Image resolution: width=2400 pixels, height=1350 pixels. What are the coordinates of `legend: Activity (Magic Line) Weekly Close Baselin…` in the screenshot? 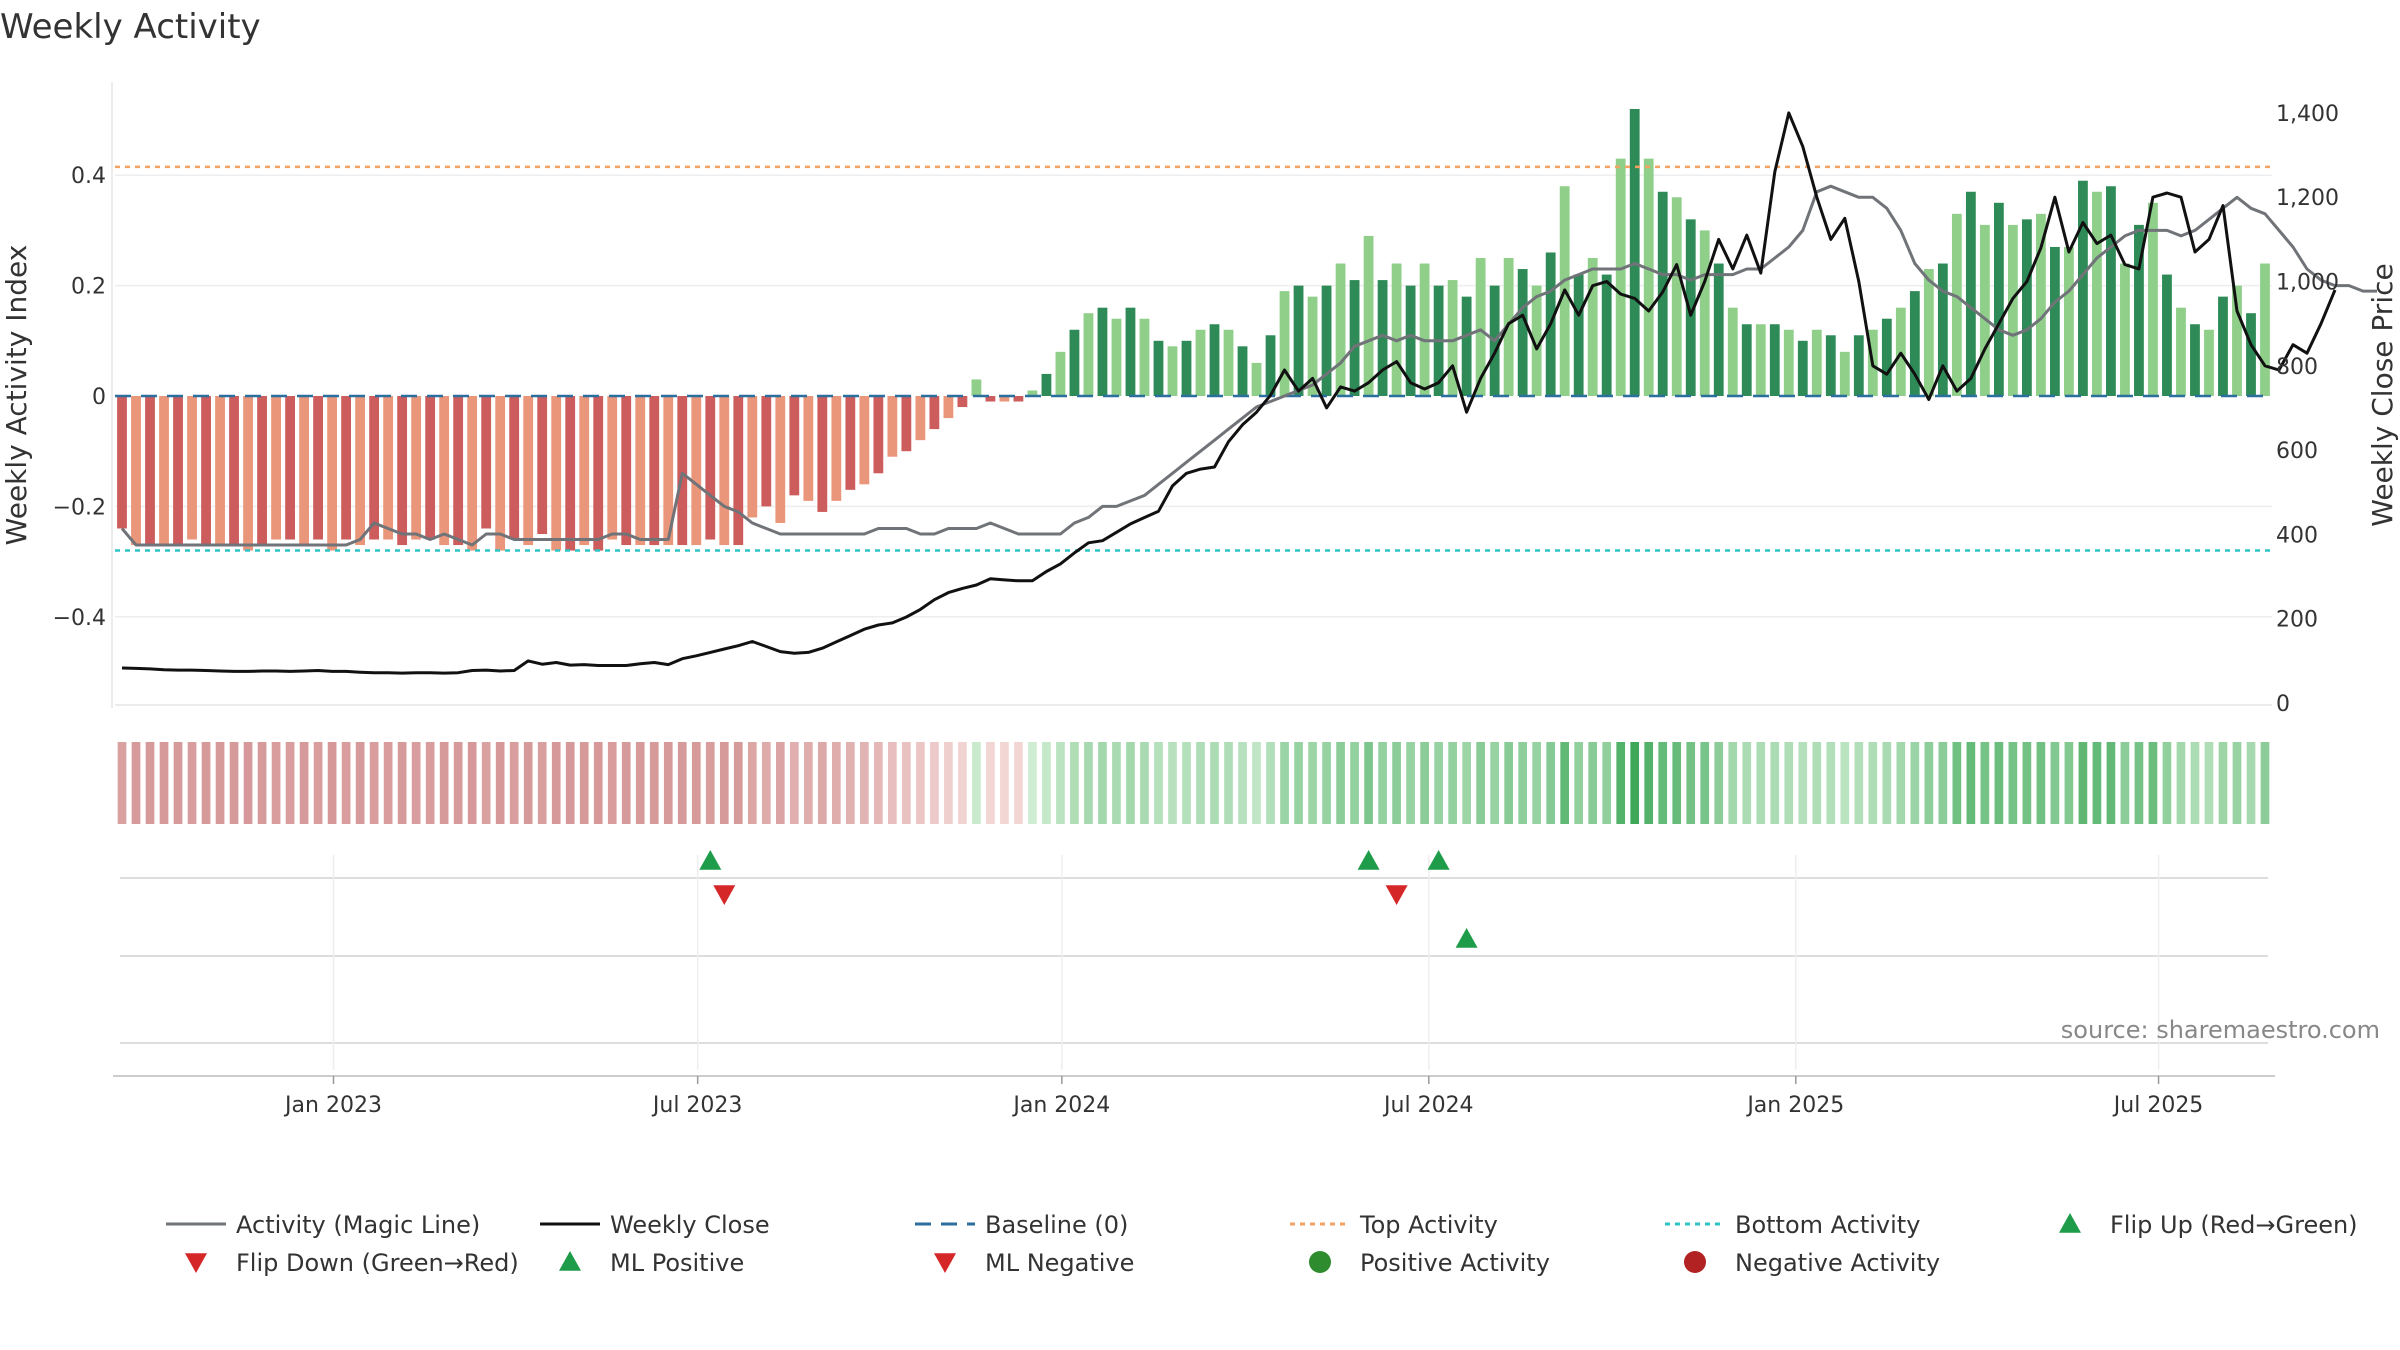 It's located at (1262, 1244).